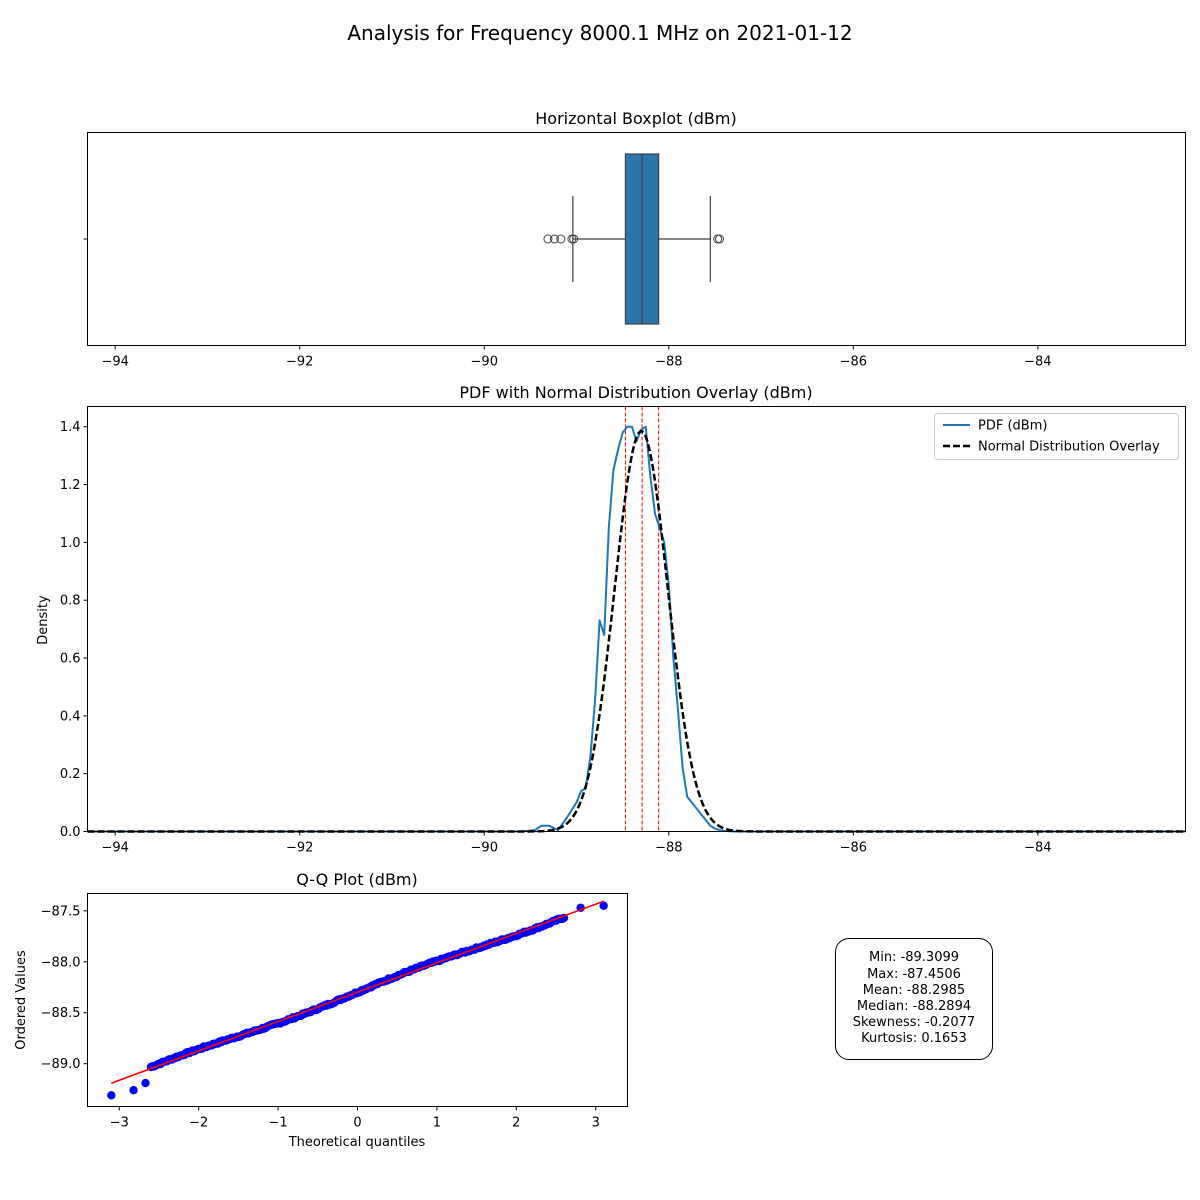 This screenshot has width=1200, height=1200. Describe the element at coordinates (70, 659) in the screenshot. I see `y-tick-label: 0.6` at that location.